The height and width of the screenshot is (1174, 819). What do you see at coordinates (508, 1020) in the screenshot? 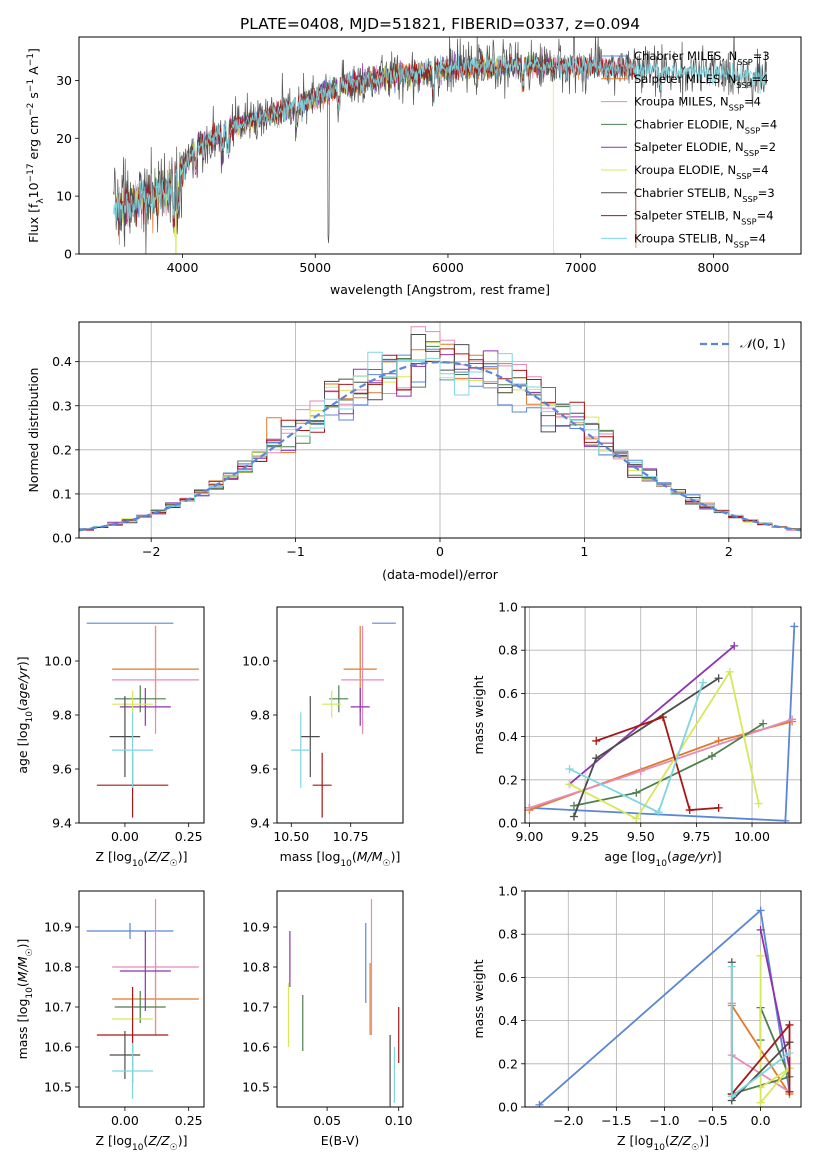
I see `z-weight-ytick-label: 0.4` at bounding box center [508, 1020].